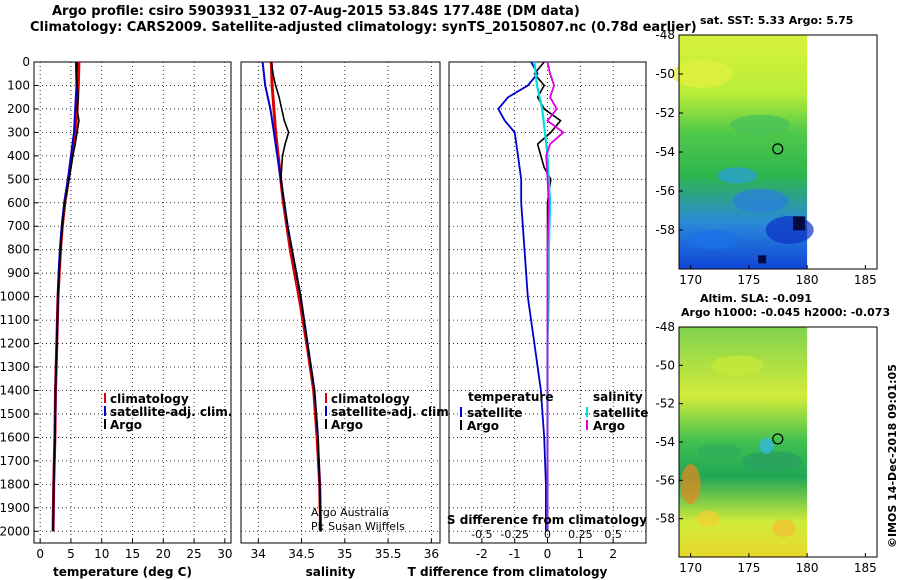 Image resolution: width=900 pixels, height=580 pixels. Describe the element at coordinates (224, 554) in the screenshot. I see `x-tick-label: 30` at that location.